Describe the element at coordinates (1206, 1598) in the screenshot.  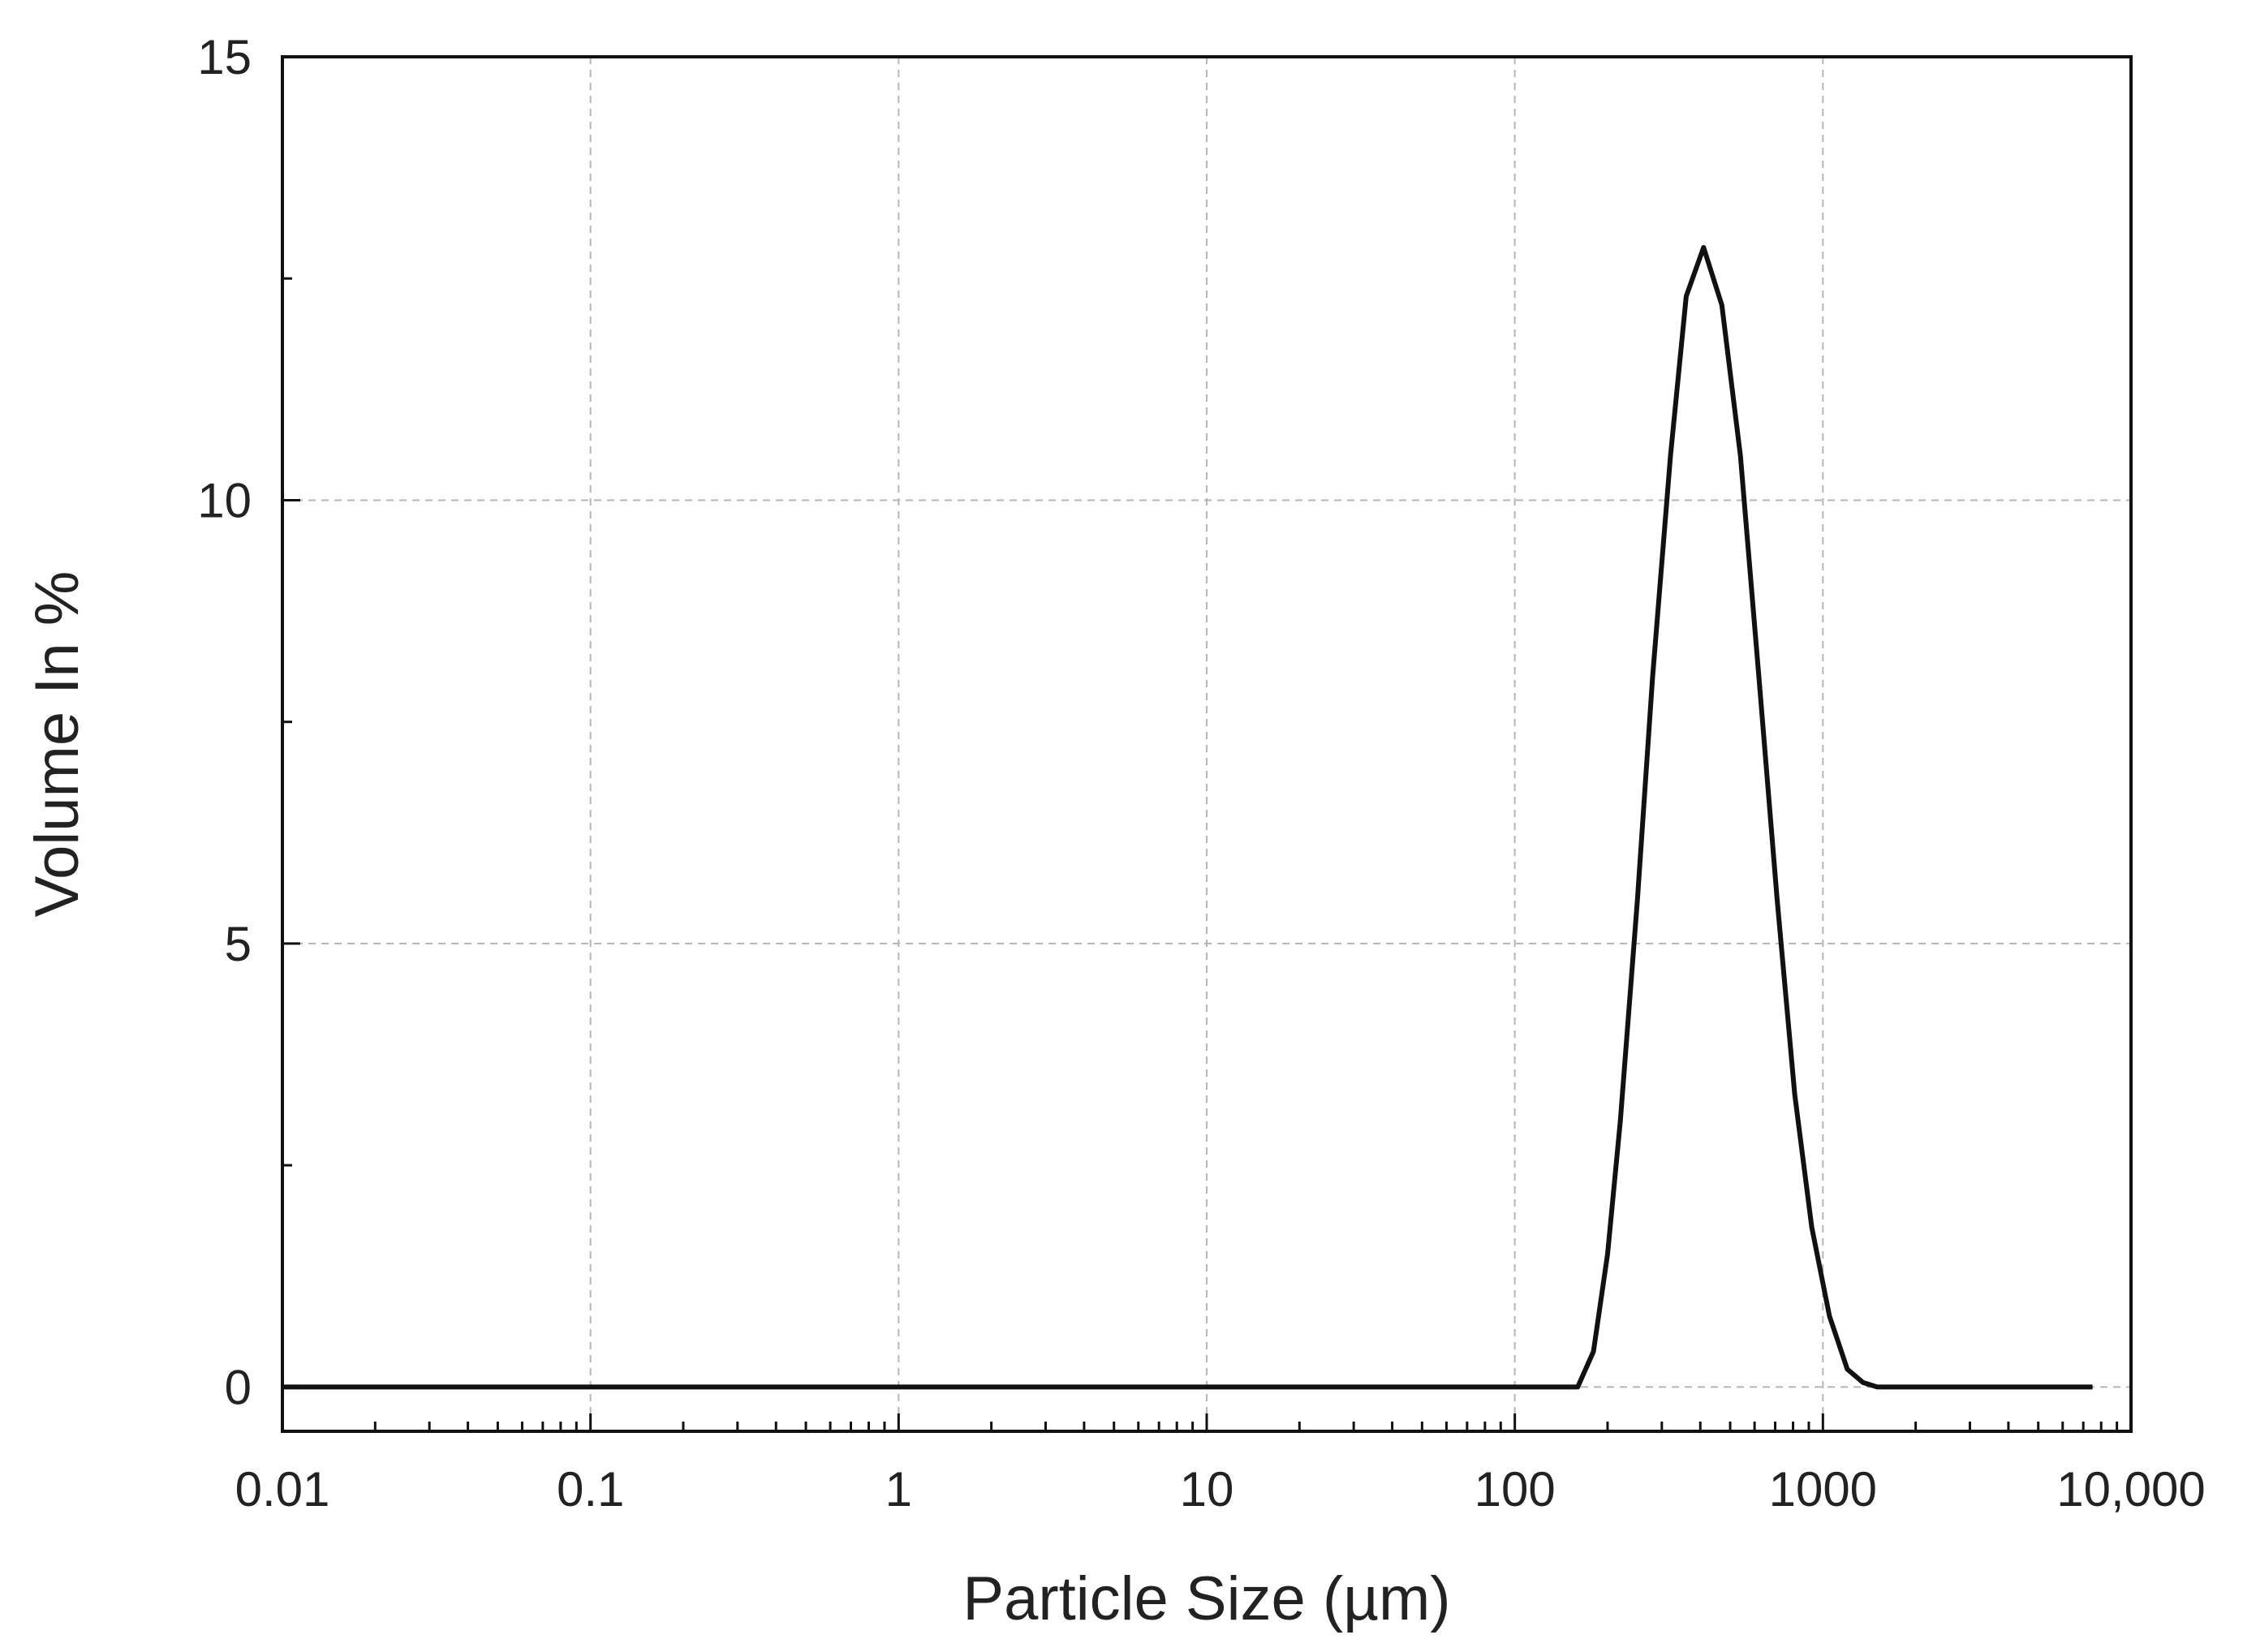
I see `x-axis-title: Particle Size (µm)` at that location.